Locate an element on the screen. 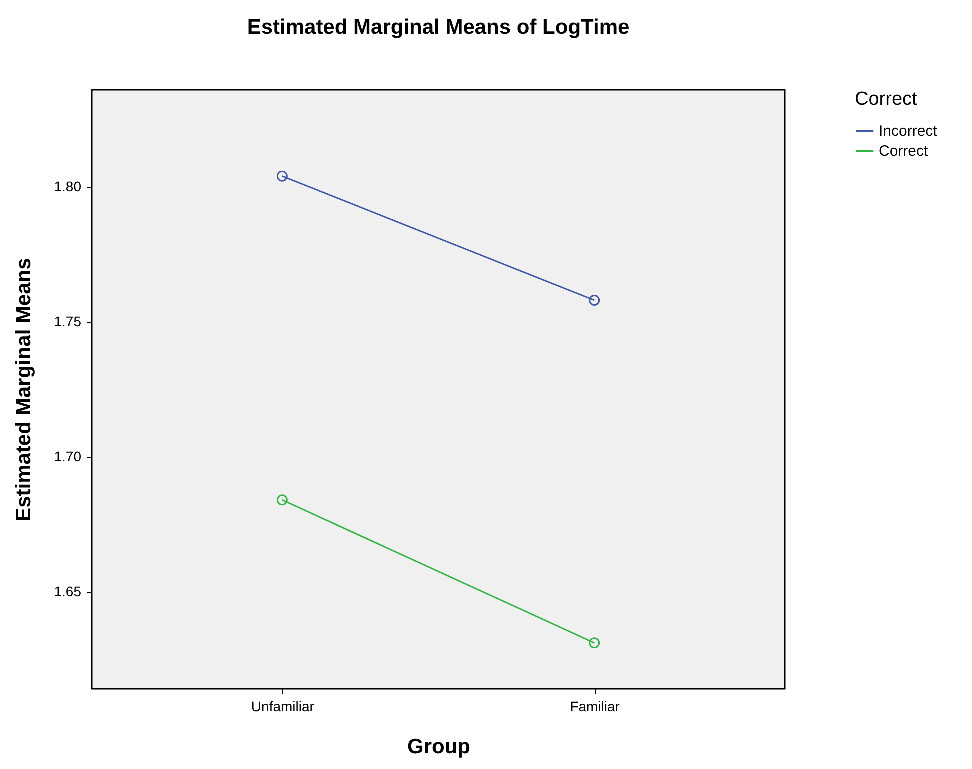  y-tick-label: 1.80 is located at coordinates (68, 186).